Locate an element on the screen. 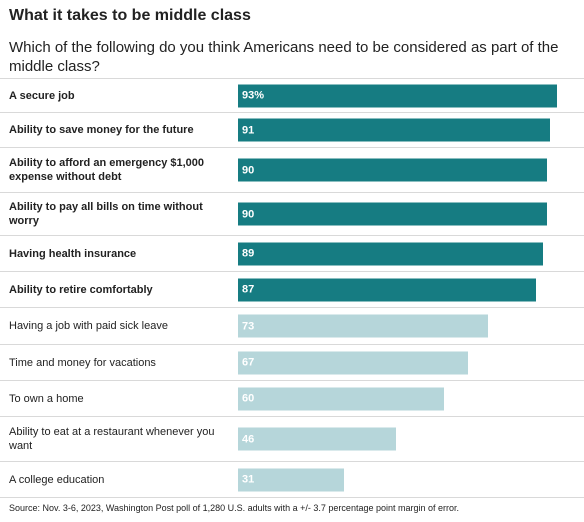  bar: 89 is located at coordinates (390, 253).